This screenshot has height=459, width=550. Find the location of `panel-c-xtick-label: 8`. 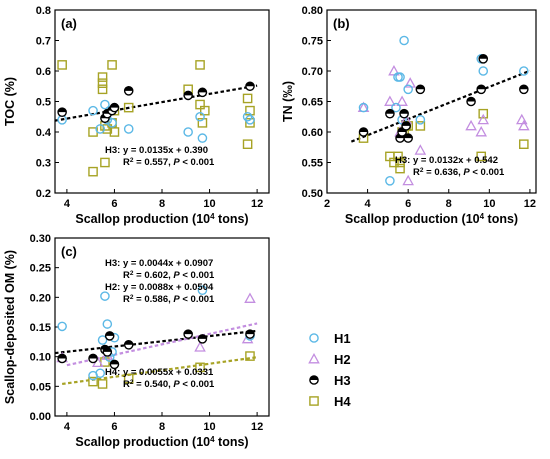

panel-c-xtick-label: 8 is located at coordinates (162, 427).